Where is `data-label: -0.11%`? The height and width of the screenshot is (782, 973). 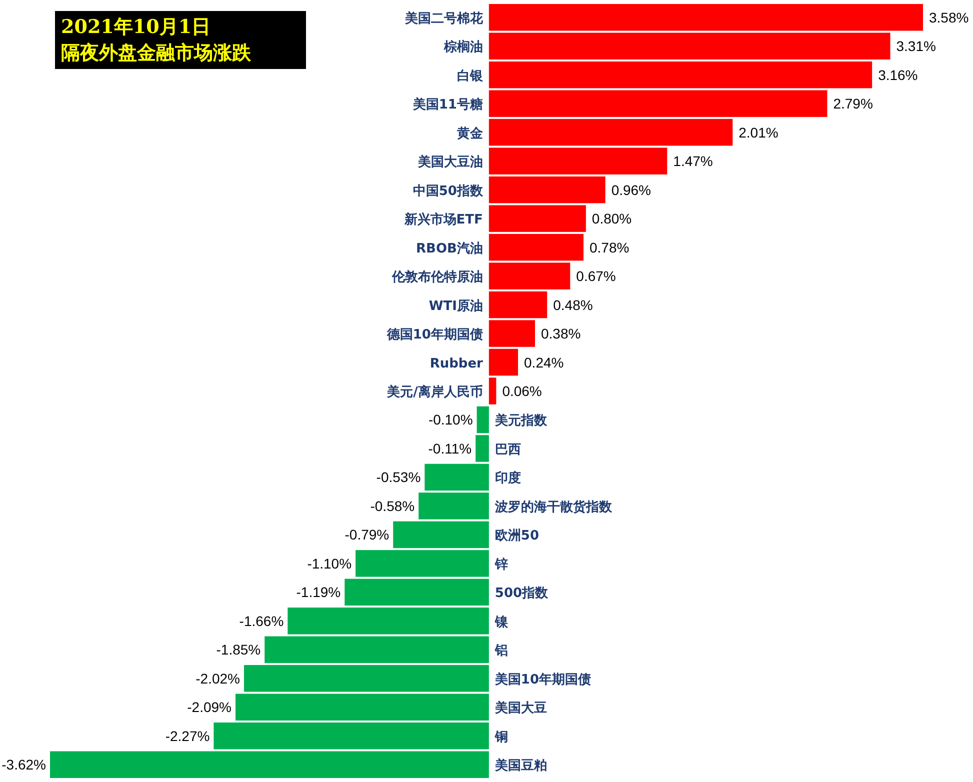
data-label: -0.11% is located at coordinates (450, 448).